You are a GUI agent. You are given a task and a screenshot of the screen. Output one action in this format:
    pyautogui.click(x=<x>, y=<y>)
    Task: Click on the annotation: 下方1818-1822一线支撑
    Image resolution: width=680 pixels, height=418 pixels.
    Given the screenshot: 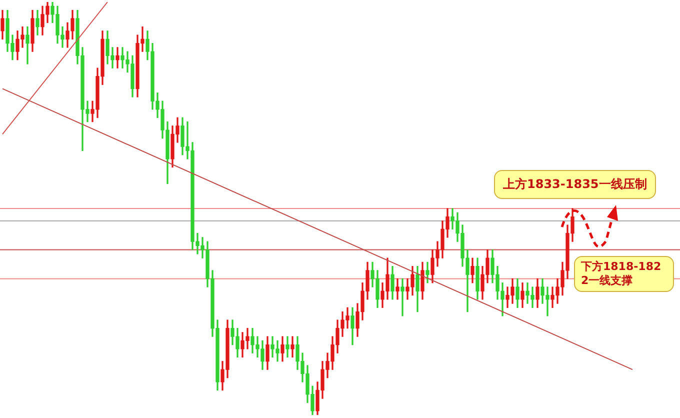 What is the action you would take?
    pyautogui.click(x=624, y=274)
    